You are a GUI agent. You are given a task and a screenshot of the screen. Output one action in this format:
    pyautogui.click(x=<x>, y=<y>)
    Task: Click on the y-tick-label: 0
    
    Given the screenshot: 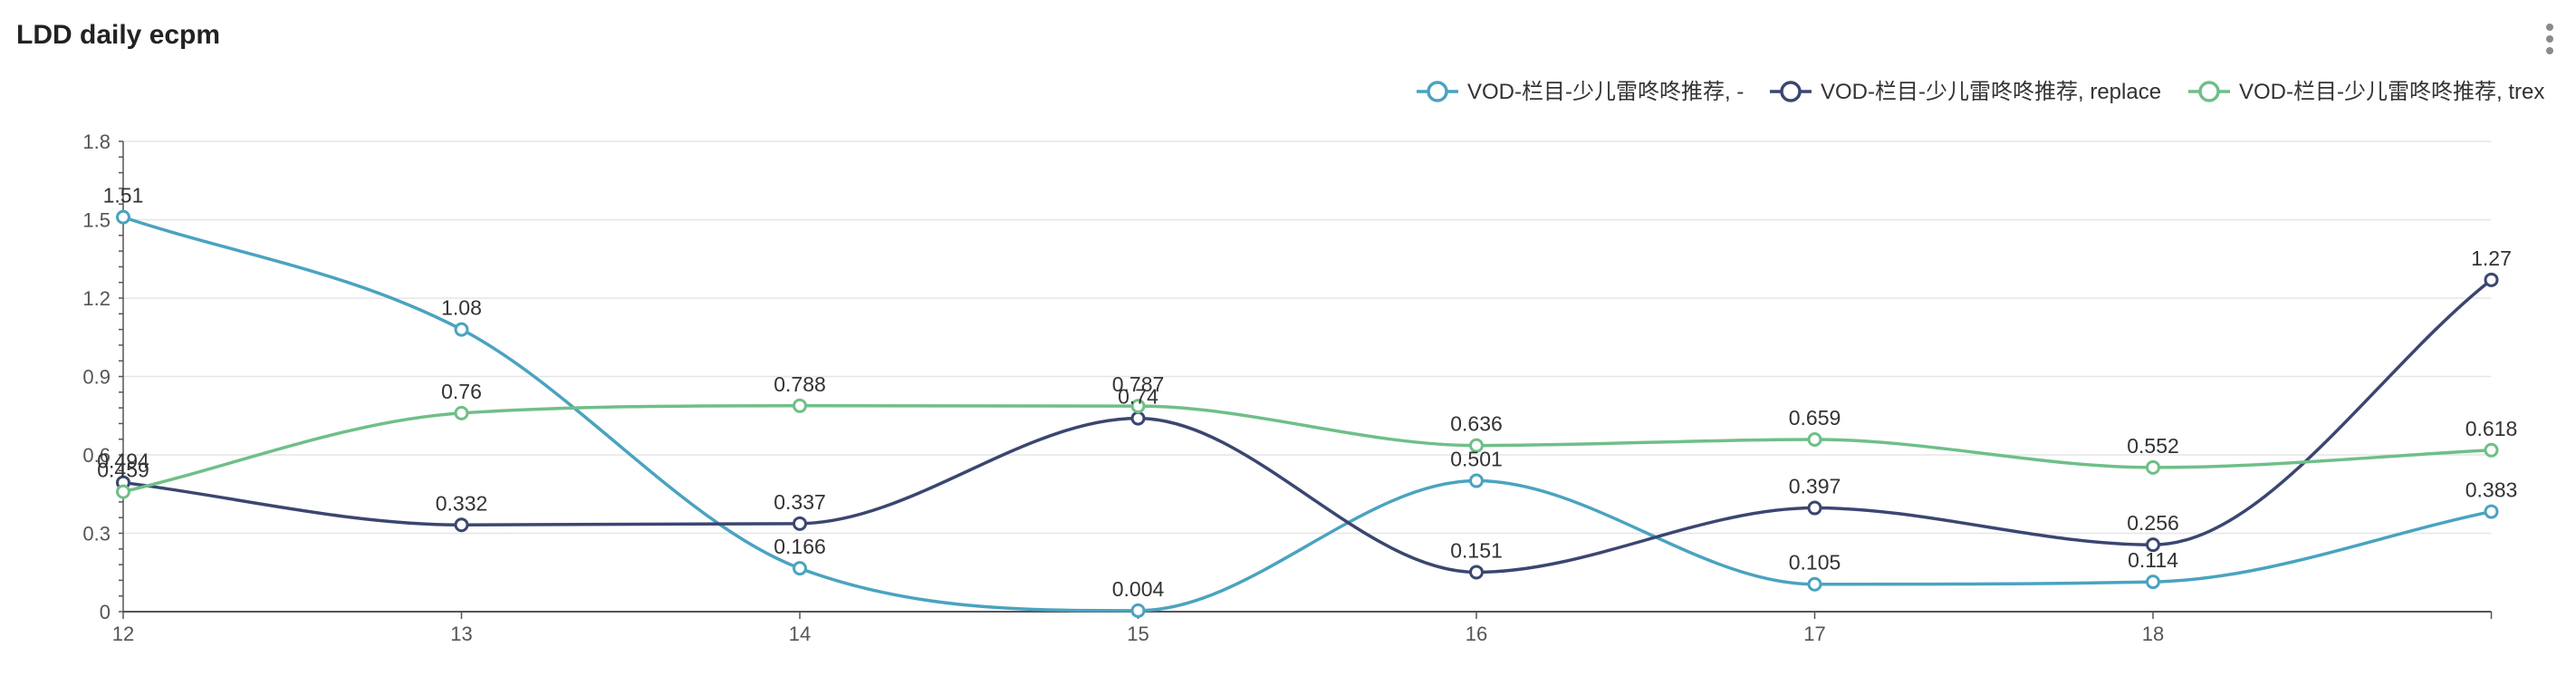 What is the action you would take?
    pyautogui.click(x=105, y=612)
    